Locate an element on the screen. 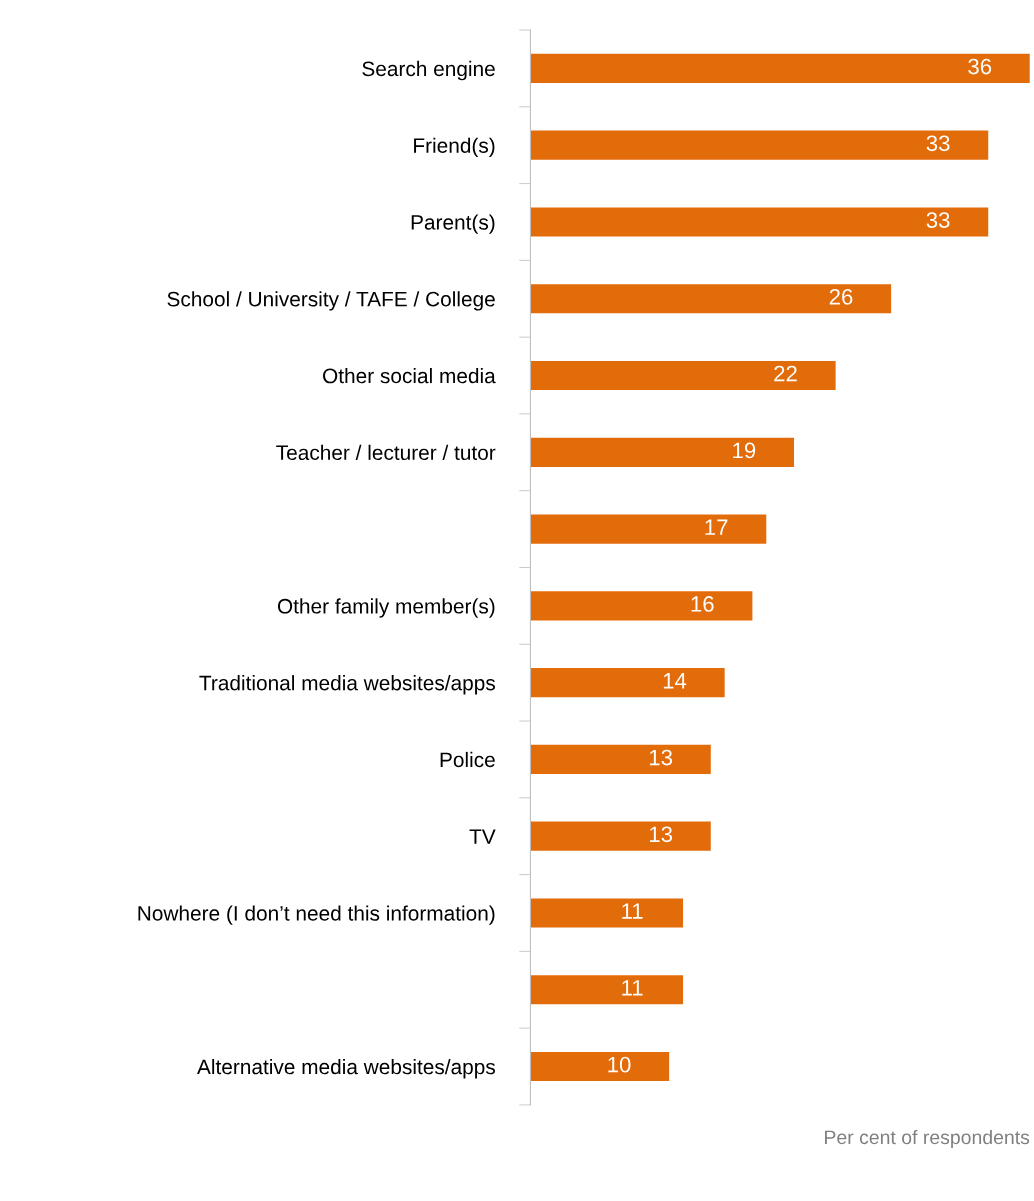 The width and height of the screenshot is (1034, 1201). data-label: 26 is located at coordinates (841, 296).